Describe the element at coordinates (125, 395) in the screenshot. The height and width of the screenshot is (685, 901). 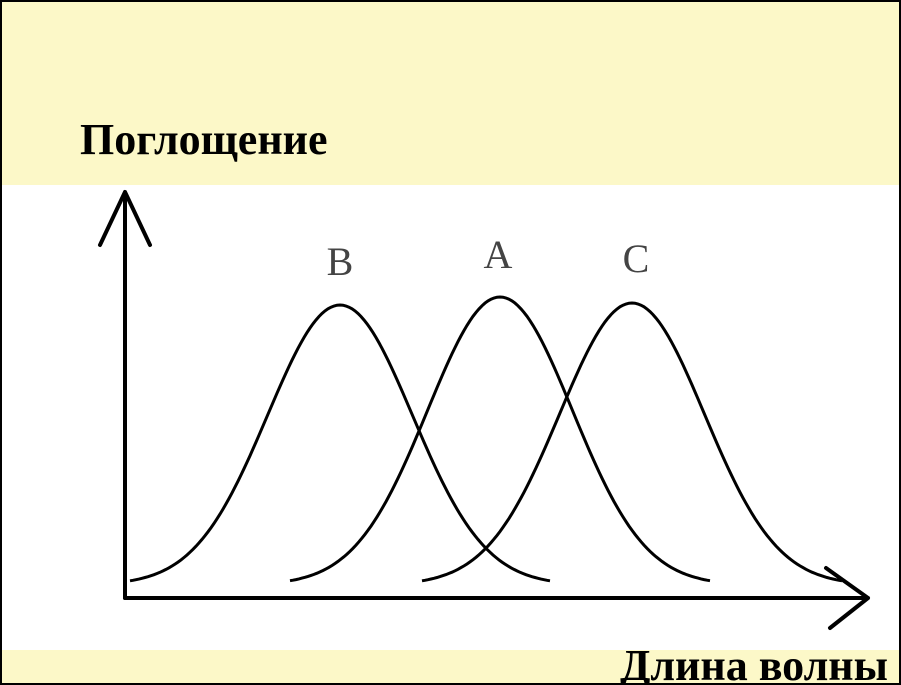
I see `y-axis` at that location.